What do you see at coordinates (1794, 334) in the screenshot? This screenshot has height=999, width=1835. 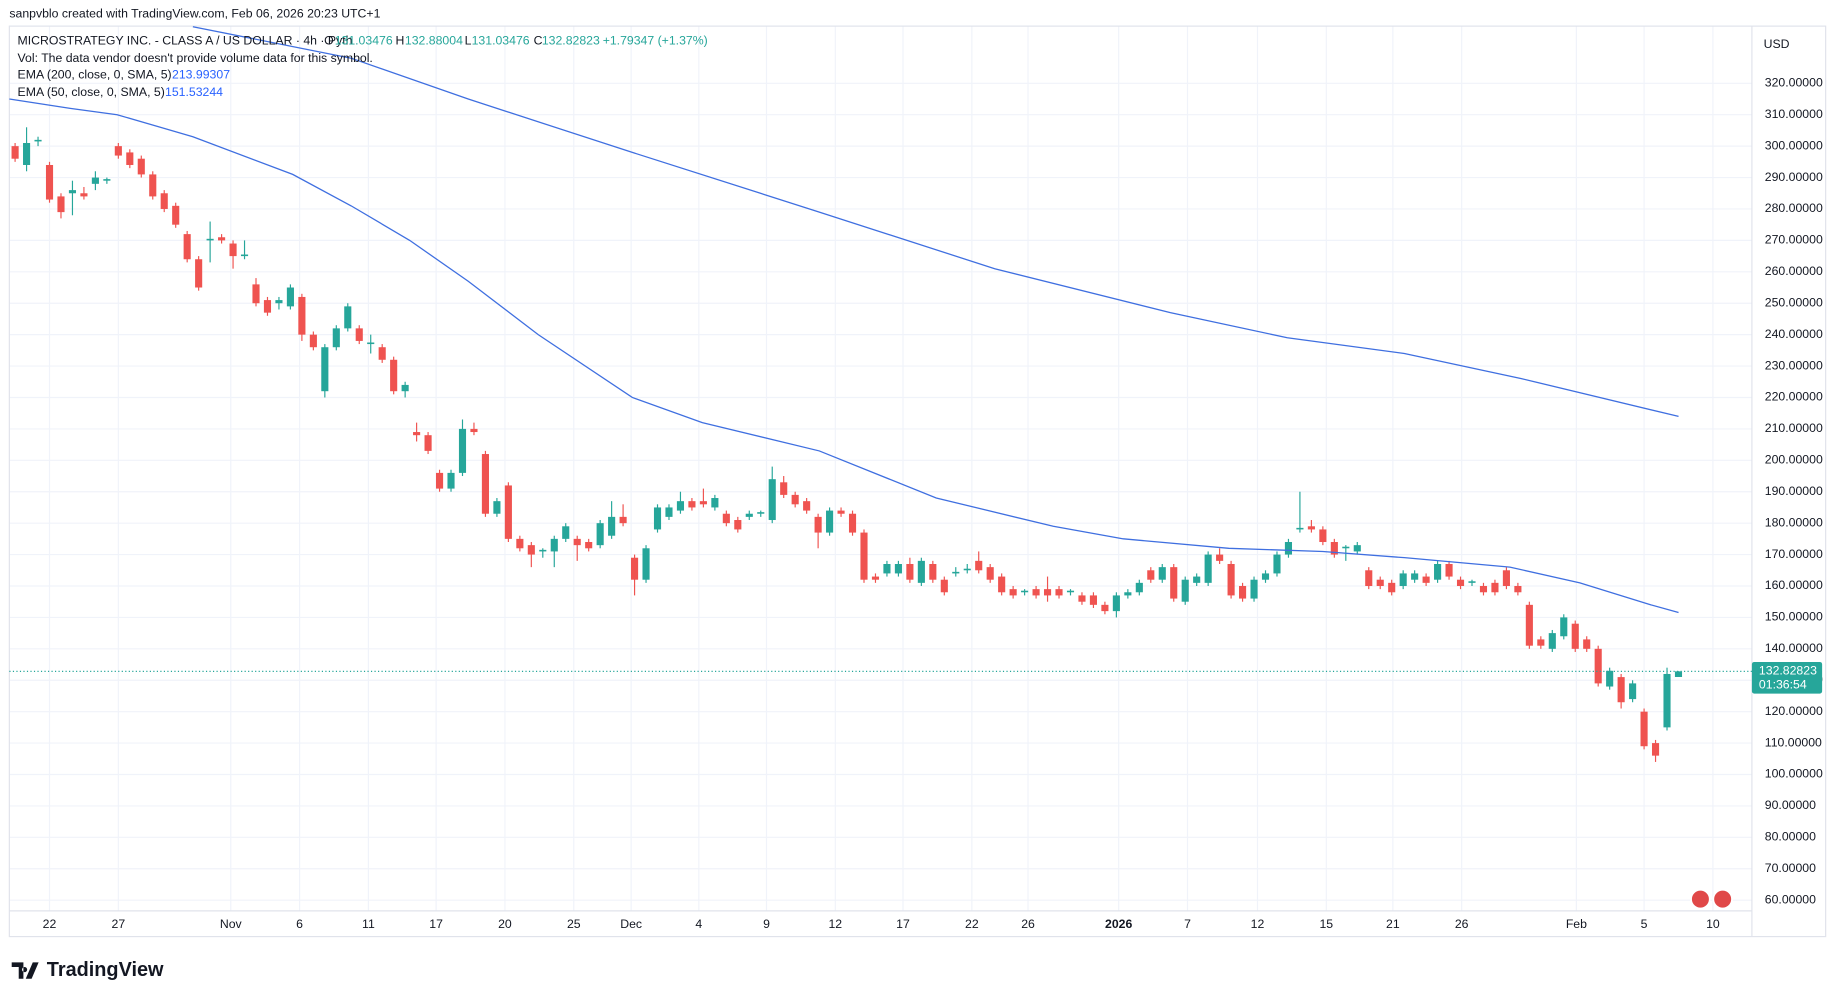 I see `y-tick-label: 240.00000` at bounding box center [1794, 334].